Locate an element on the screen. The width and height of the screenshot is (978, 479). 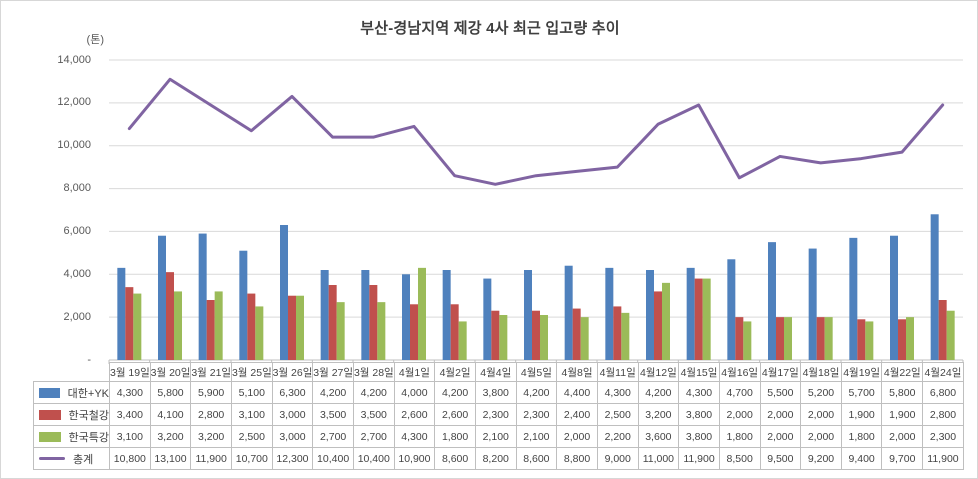
x-category-label: 3월 21일 is located at coordinates (211, 372).